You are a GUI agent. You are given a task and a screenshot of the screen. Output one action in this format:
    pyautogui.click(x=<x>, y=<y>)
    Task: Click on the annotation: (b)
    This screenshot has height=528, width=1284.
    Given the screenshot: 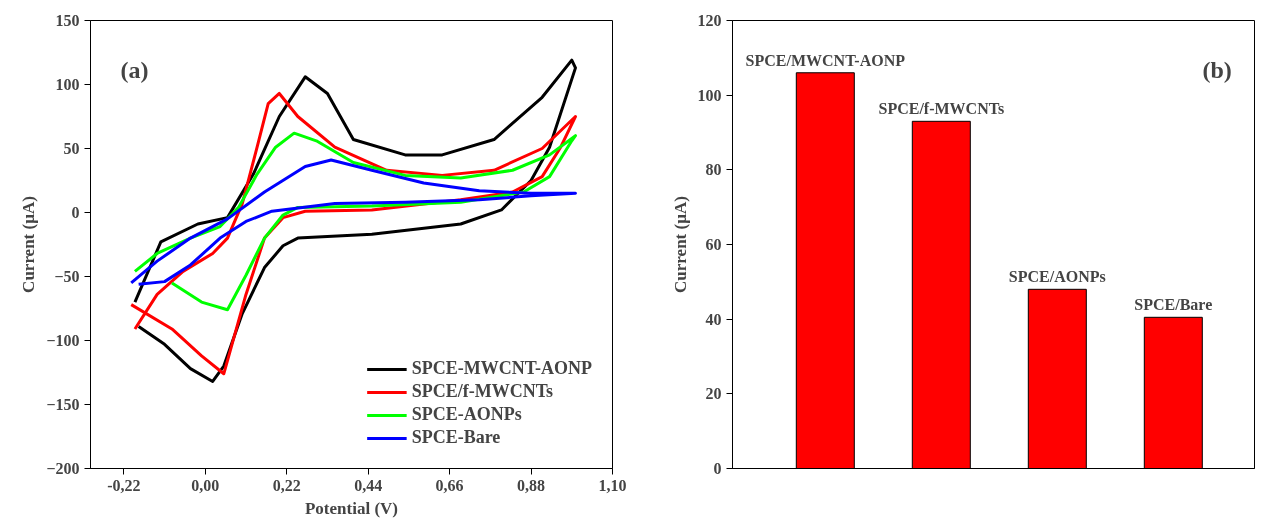 What is the action you would take?
    pyautogui.click(x=1217, y=70)
    